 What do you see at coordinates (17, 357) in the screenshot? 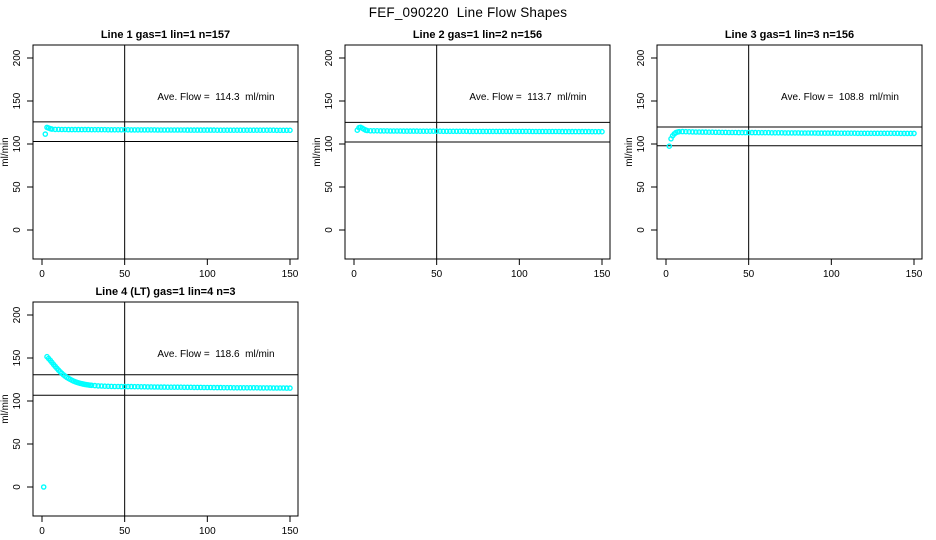
I see `y-tick-label: 150` at bounding box center [17, 357].